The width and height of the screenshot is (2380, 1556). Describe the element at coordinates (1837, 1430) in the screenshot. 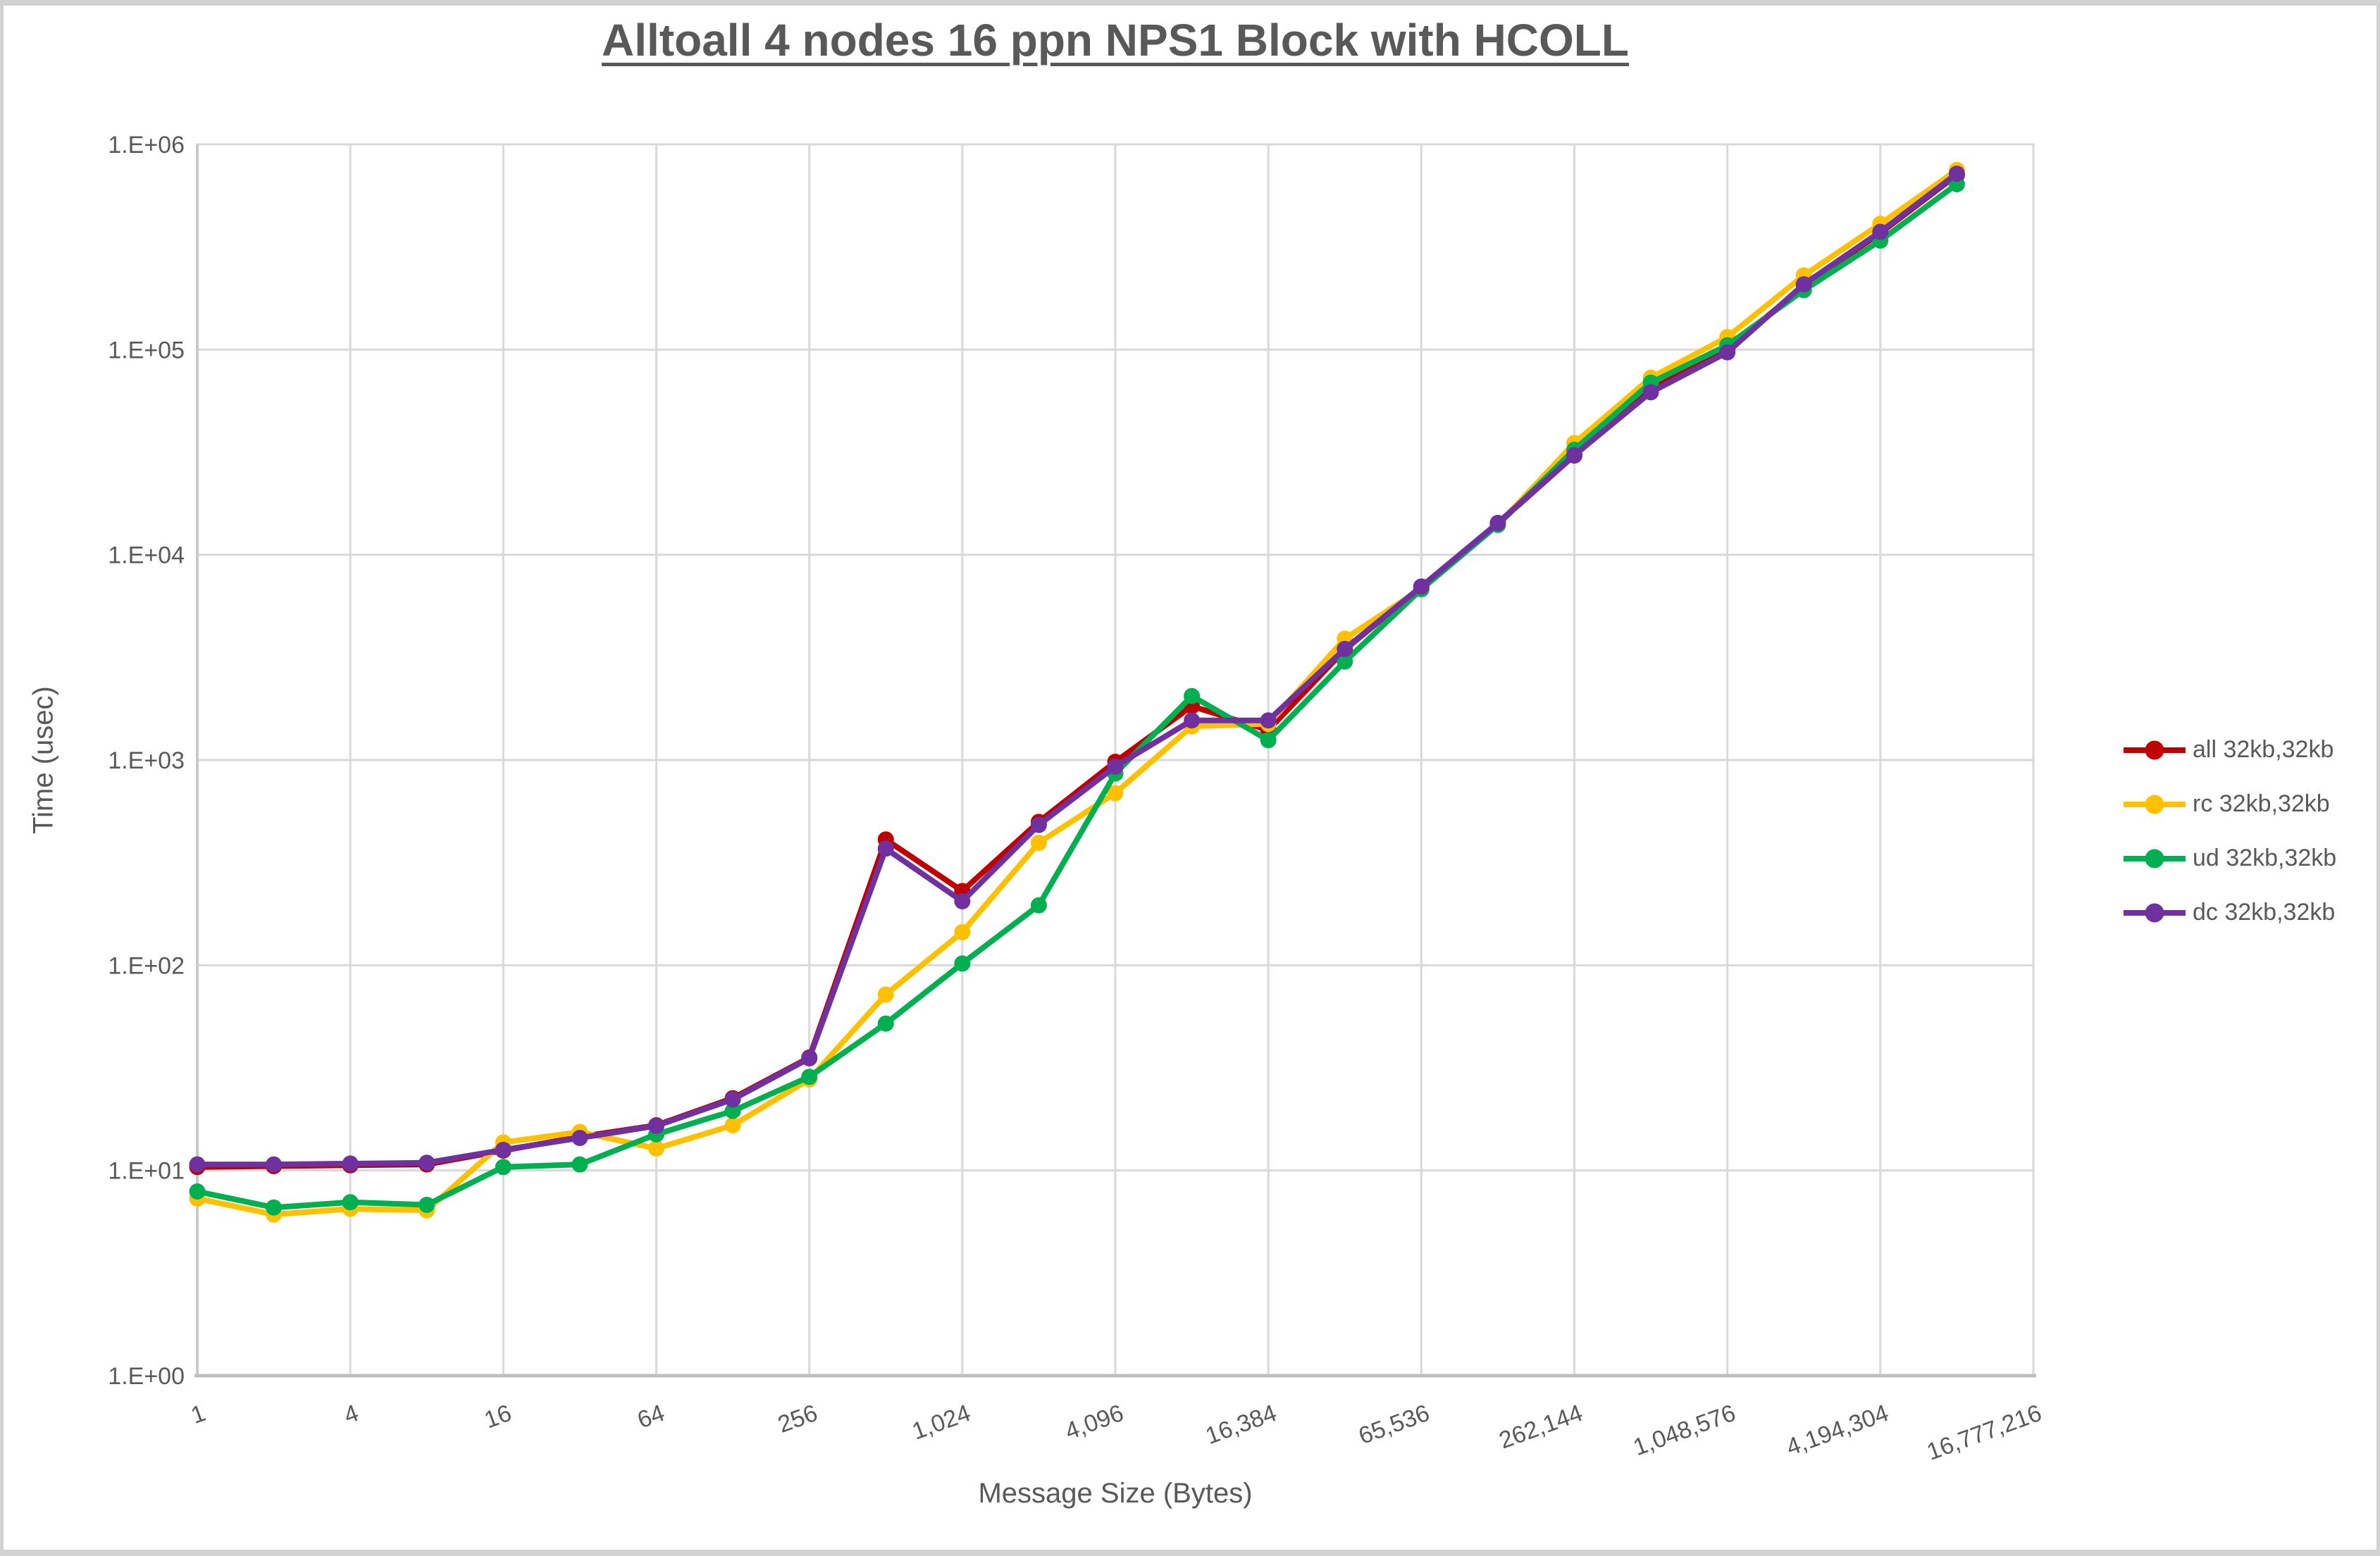

I see `x-tick-label: 4,194,304` at that location.